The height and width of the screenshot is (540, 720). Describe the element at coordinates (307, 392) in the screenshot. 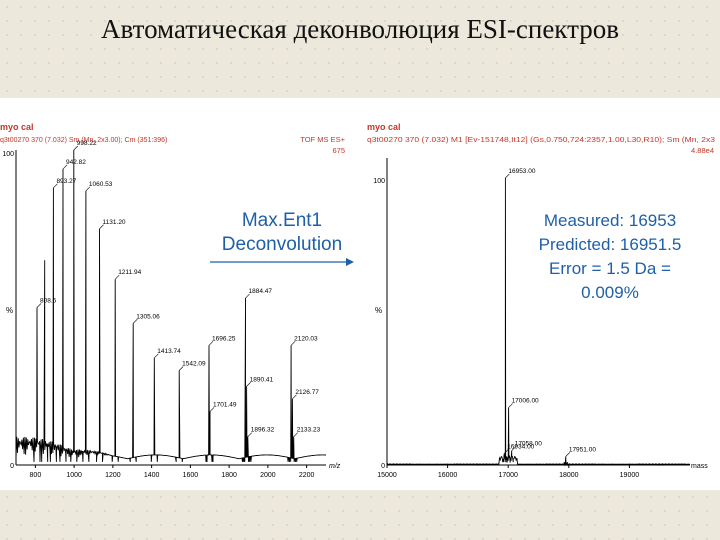

I see `left-peak-label: 2126.77` at that location.